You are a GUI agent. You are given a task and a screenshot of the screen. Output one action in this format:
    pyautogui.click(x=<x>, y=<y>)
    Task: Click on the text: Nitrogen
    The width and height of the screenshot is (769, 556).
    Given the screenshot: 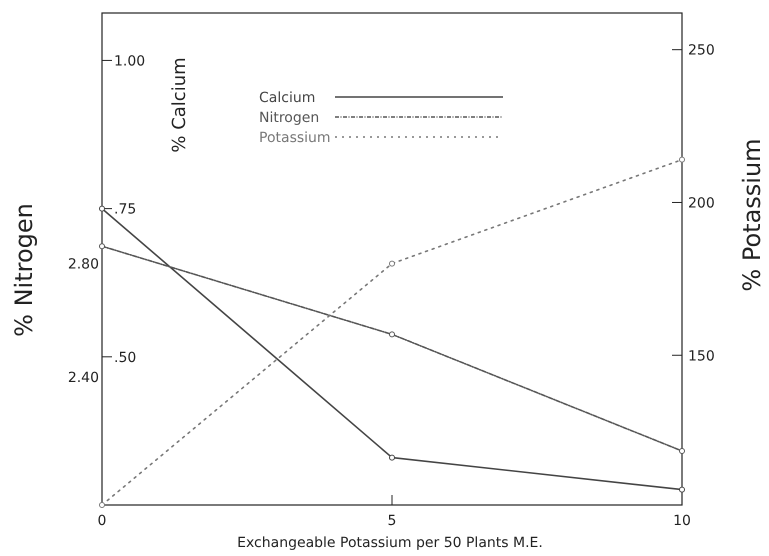 What is the action you would take?
    pyautogui.click(x=289, y=118)
    